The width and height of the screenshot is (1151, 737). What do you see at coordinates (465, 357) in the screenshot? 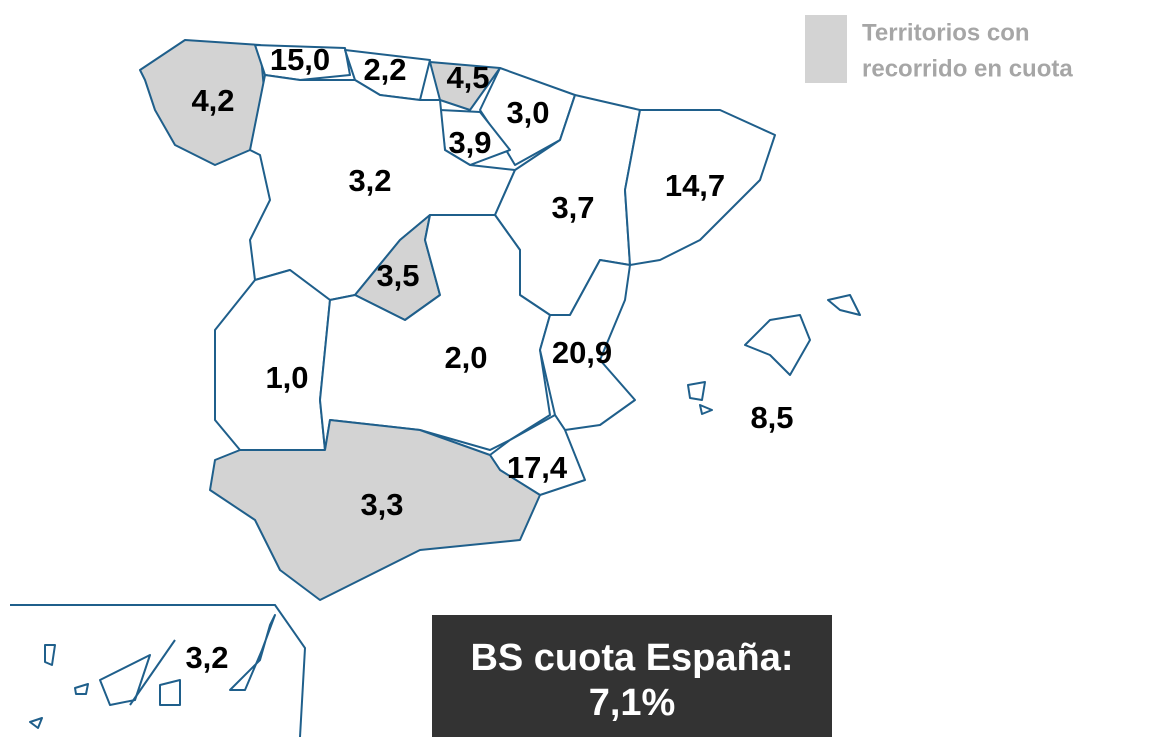
I see `region-label: 2,0` at bounding box center [465, 357].